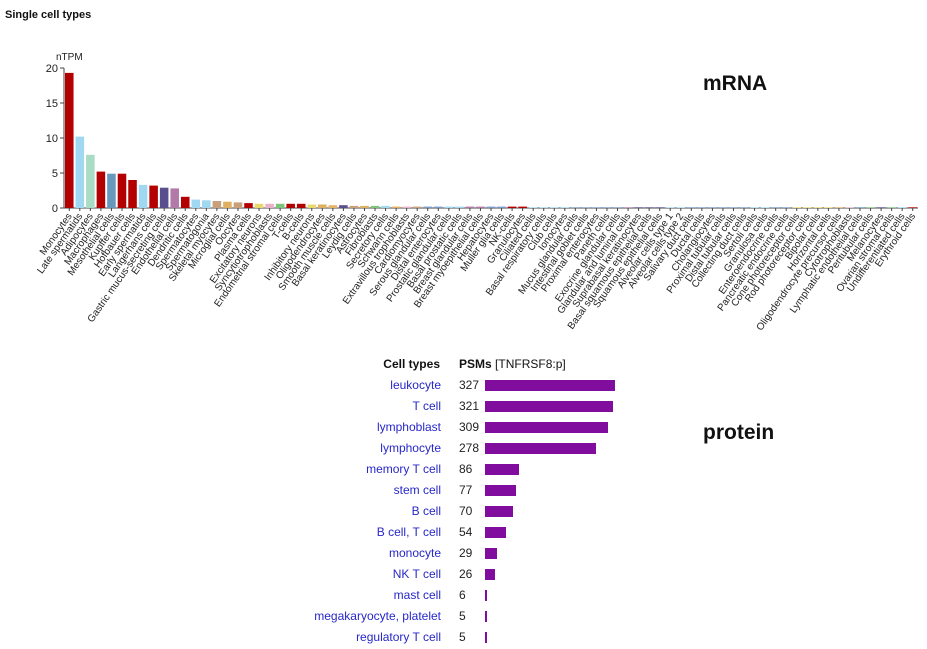 This screenshot has height=649, width=927. What do you see at coordinates (398, 637) in the screenshot?
I see `cell-type-link: regulatory T cell` at bounding box center [398, 637].